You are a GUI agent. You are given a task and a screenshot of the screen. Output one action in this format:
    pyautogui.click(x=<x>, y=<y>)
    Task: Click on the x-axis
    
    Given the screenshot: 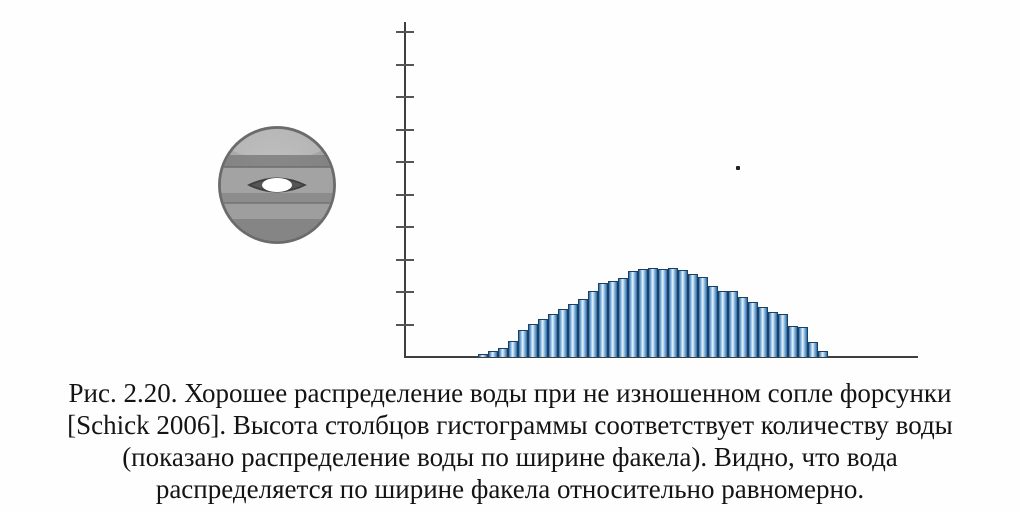 What is the action you would take?
    pyautogui.click(x=661, y=357)
    